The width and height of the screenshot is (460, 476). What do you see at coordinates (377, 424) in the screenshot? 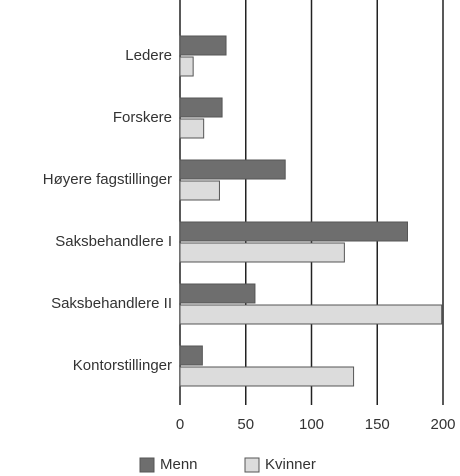
I see `x-tick-label: 150` at bounding box center [377, 424].